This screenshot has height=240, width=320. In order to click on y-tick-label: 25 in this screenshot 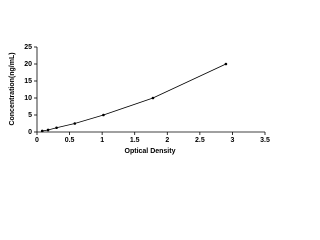, I will do `click(28, 47)`.